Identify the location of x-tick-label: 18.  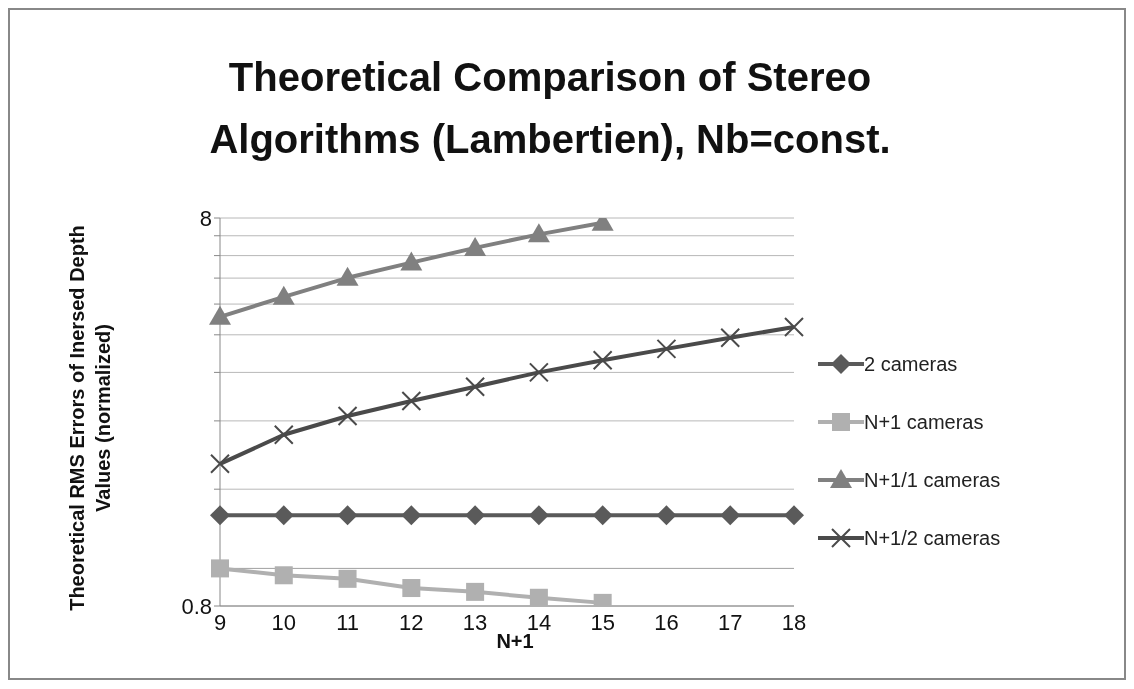
(794, 622).